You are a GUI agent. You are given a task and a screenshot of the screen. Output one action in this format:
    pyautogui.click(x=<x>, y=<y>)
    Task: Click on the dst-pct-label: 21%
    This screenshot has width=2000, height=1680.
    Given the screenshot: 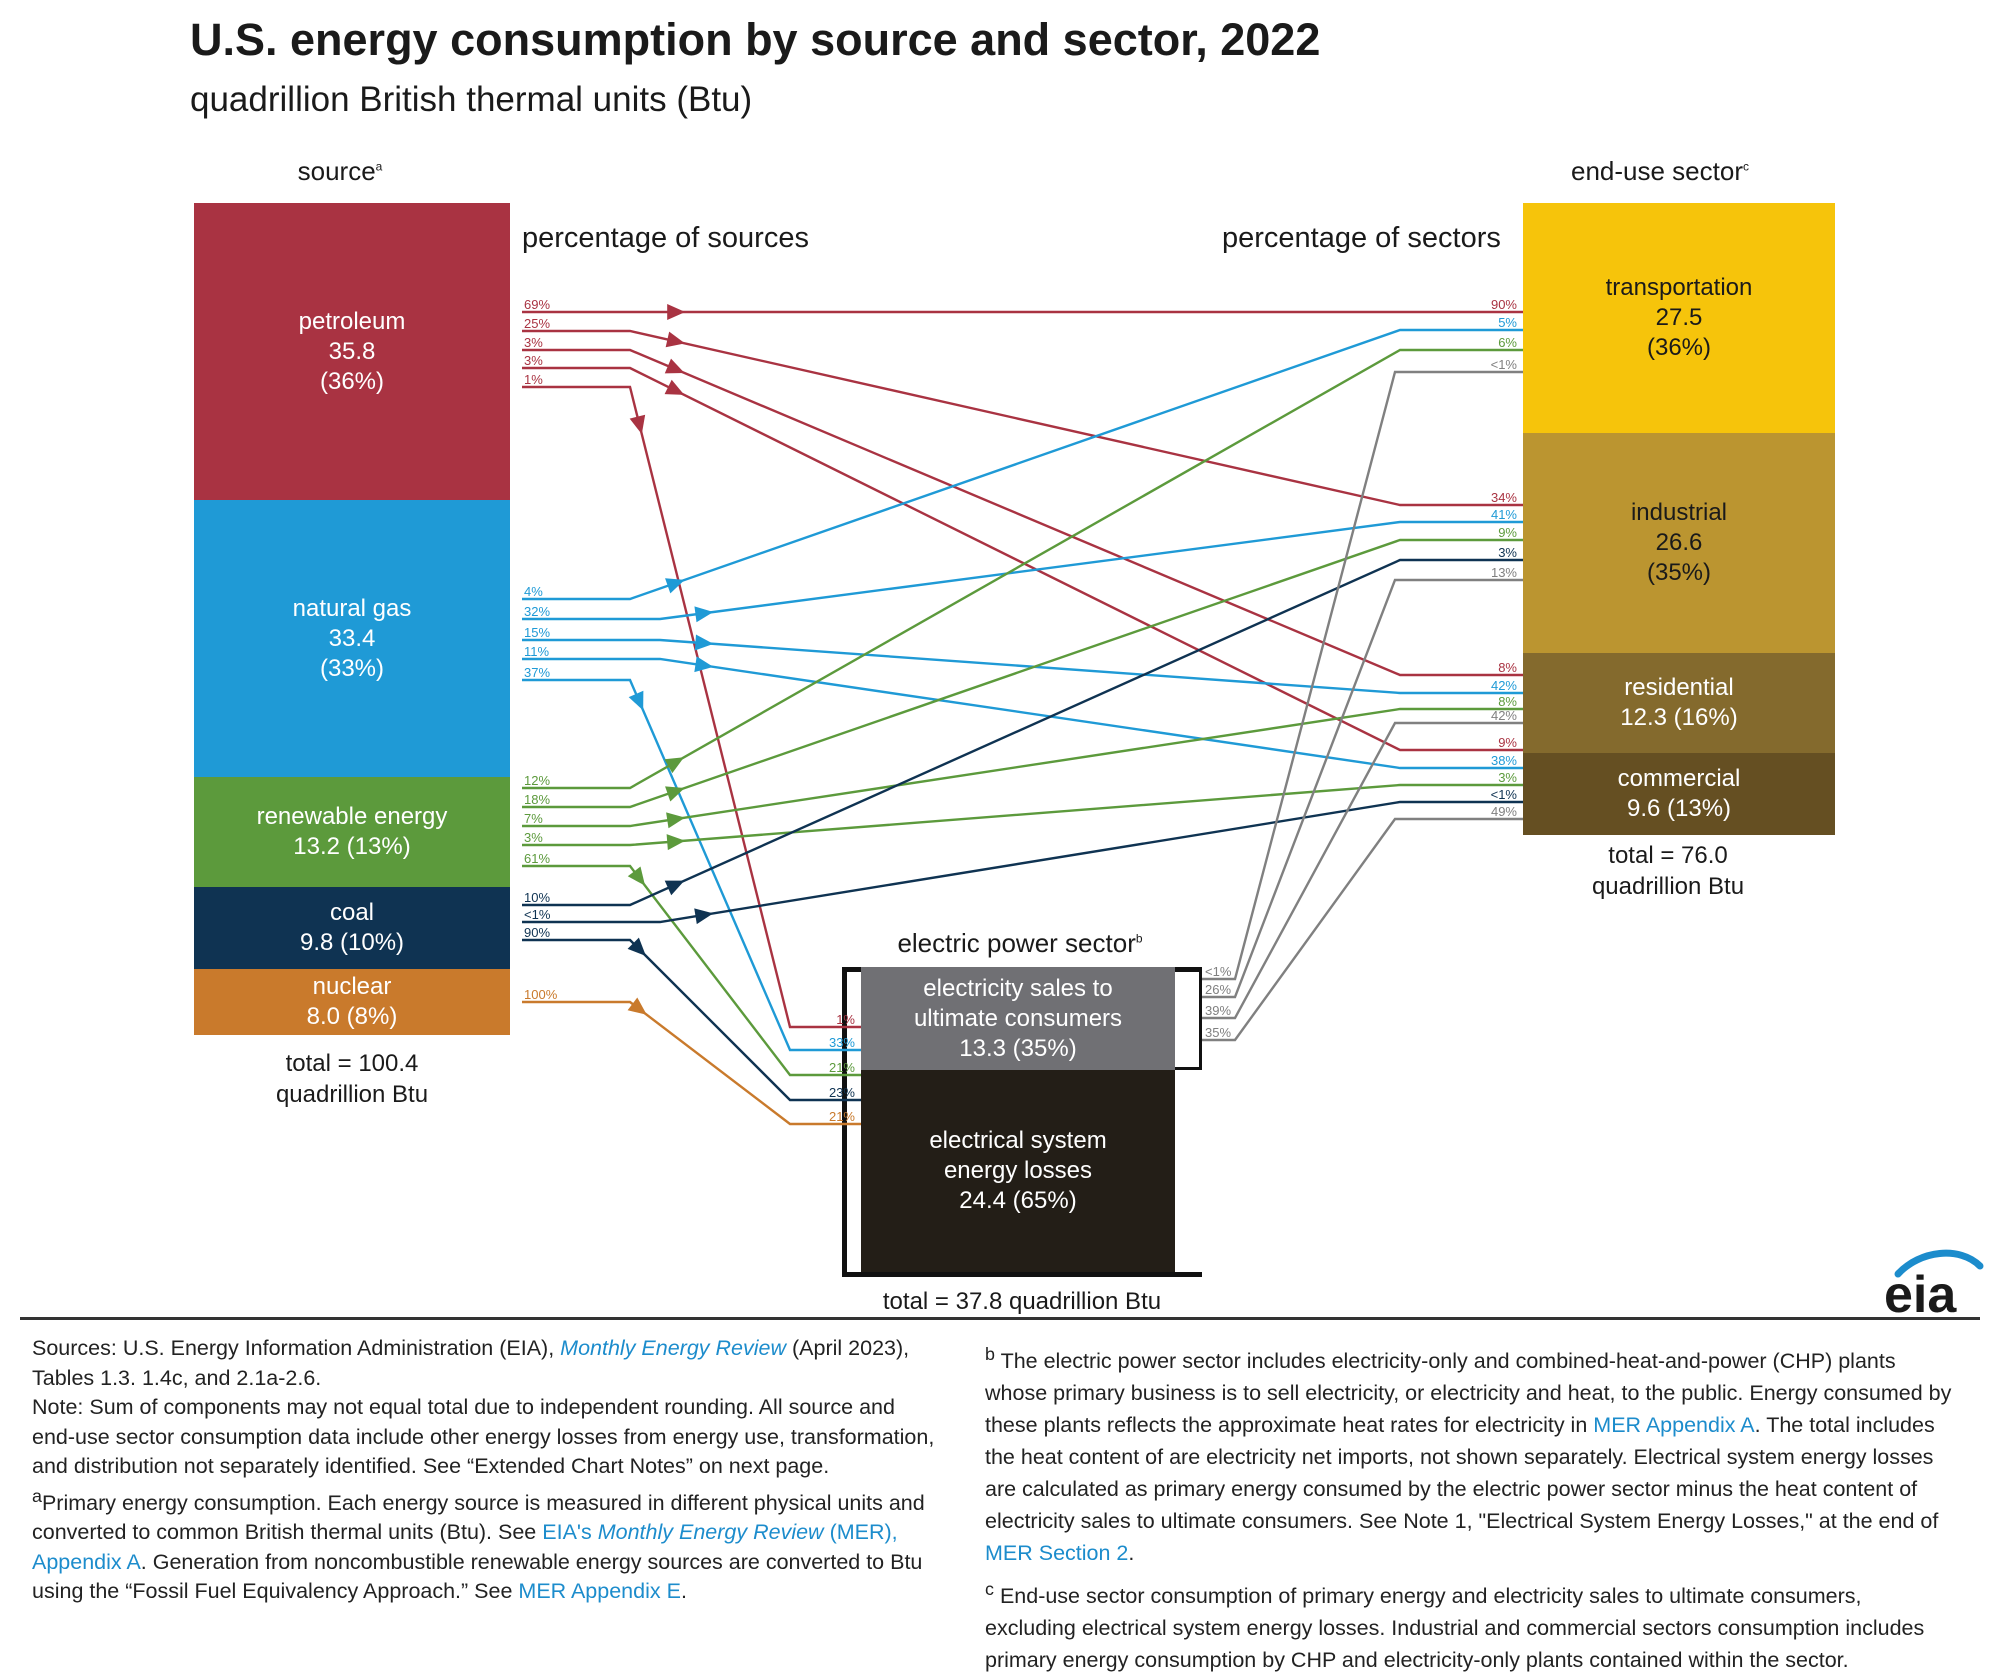 What is the action you would take?
    pyautogui.click(x=842, y=1116)
    